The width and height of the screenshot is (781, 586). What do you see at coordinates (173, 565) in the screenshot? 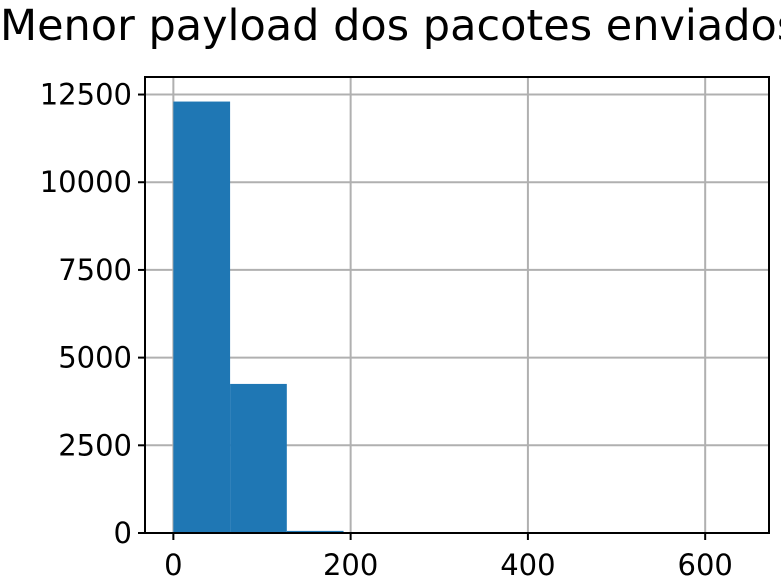
I see `x-tick-label: 0` at bounding box center [173, 565].